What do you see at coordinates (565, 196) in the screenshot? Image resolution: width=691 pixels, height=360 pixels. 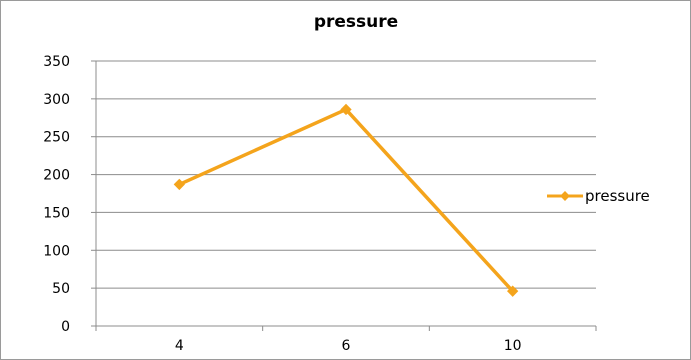 I see `legend-point-marker` at bounding box center [565, 196].